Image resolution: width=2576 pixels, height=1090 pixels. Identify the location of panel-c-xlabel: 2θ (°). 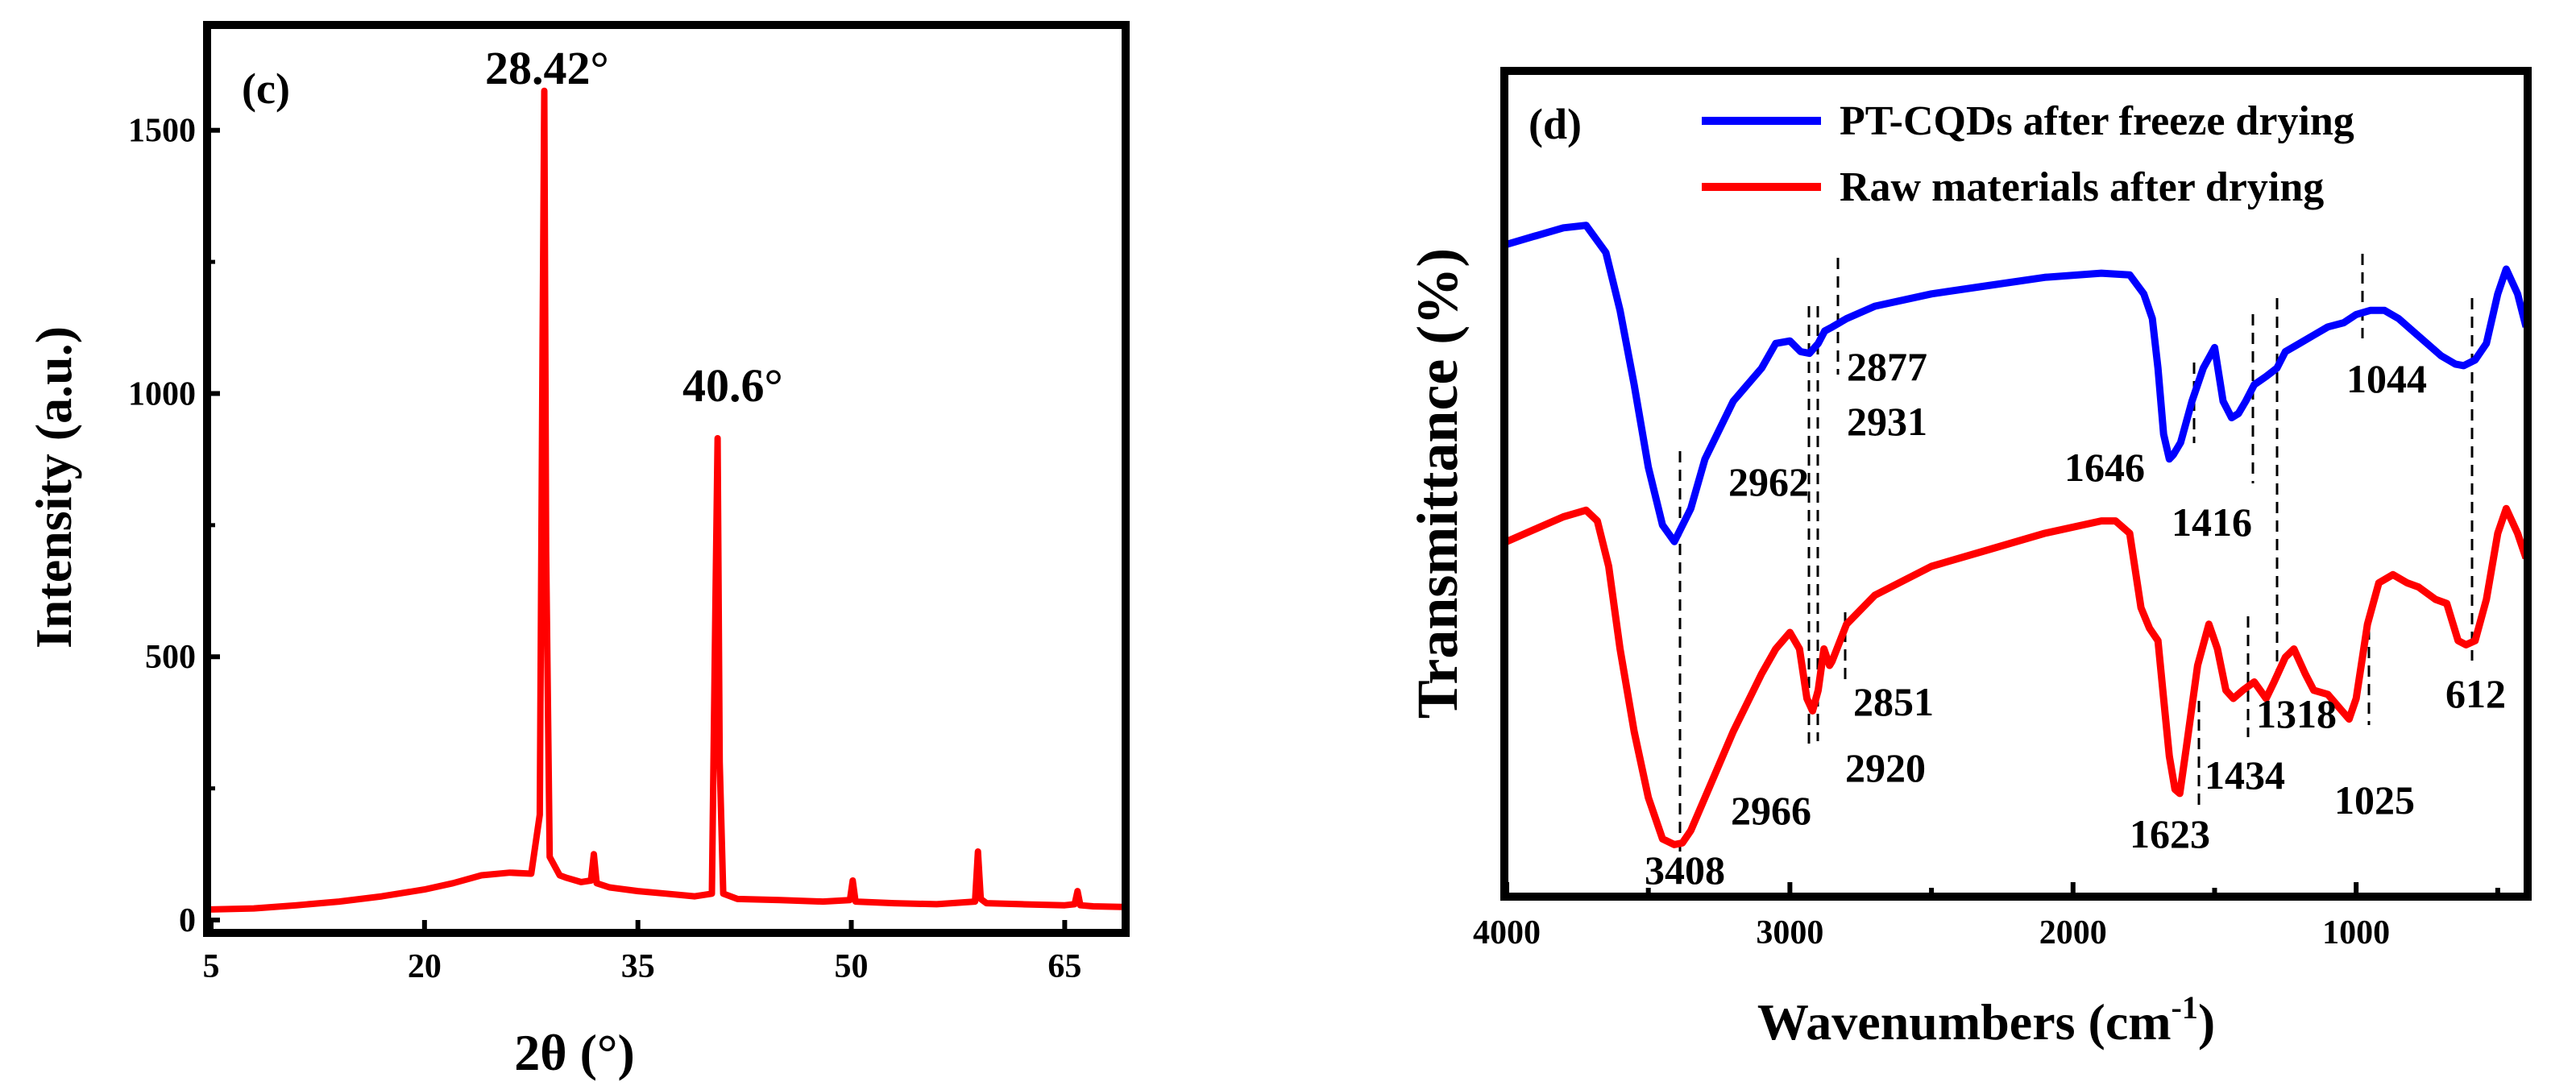
(574, 1052).